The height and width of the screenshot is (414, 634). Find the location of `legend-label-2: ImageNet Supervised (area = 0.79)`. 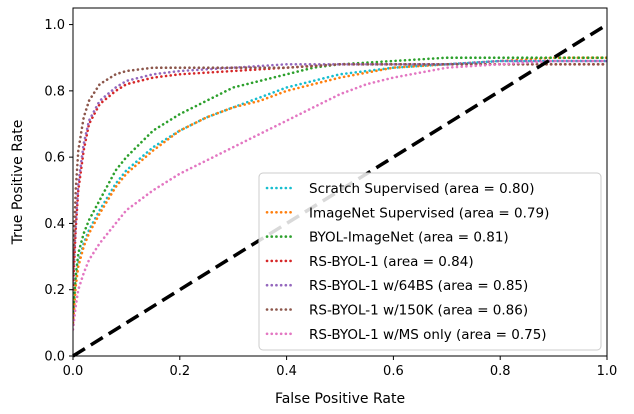

legend-label-2: ImageNet Supervised (area = 0.79) is located at coordinates (429, 213).